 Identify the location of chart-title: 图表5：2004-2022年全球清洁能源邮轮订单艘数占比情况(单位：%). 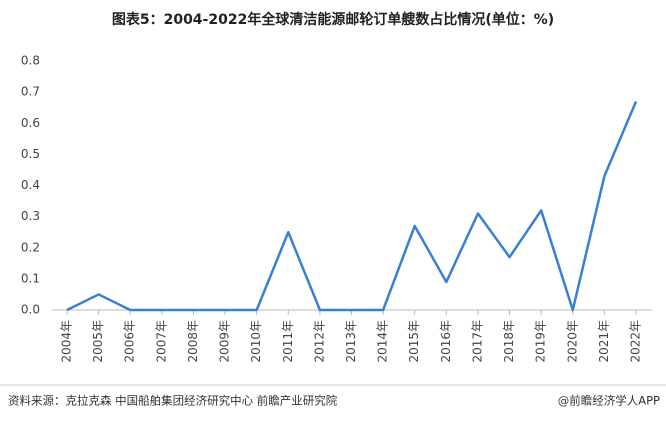
(333, 19).